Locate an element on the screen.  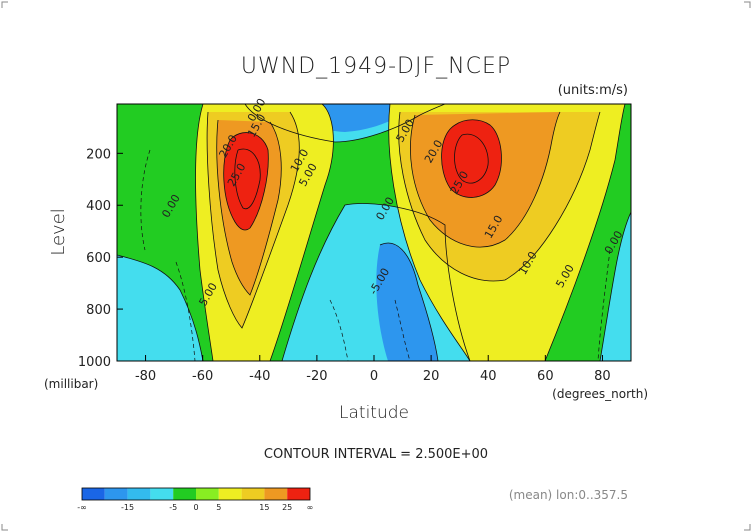
x-tick-label: -40 is located at coordinates (259, 376).